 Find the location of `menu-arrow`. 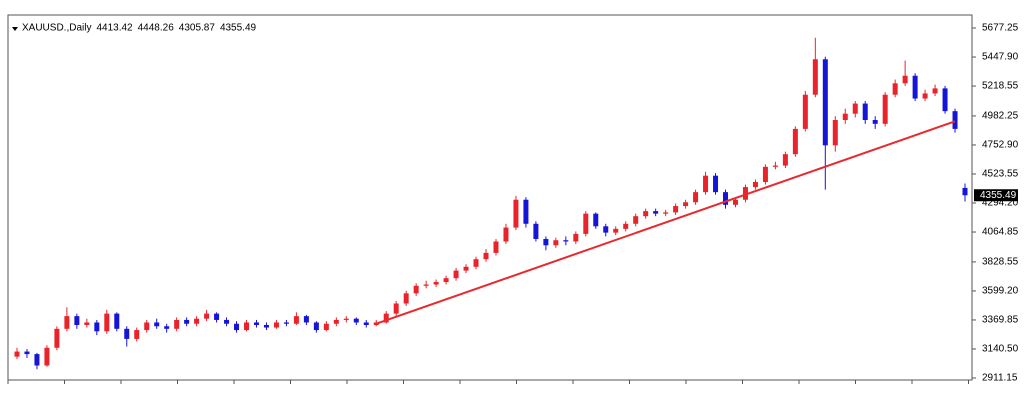

menu-arrow is located at coordinates (15, 29).